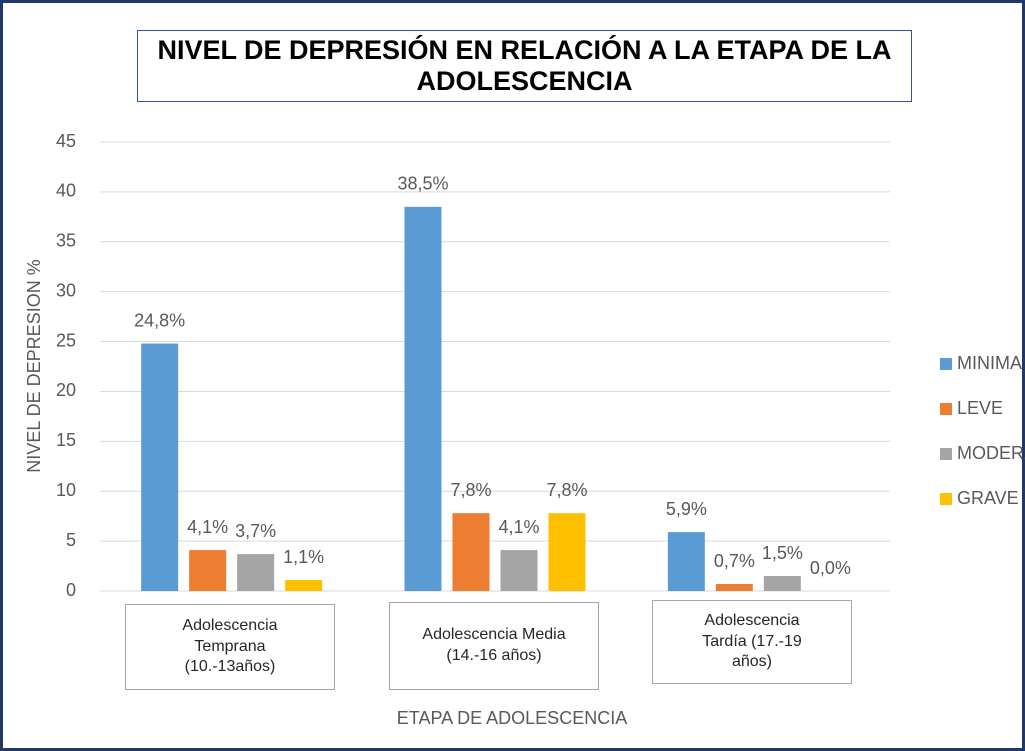 This screenshot has width=1025, height=751. Describe the element at coordinates (494, 646) in the screenshot. I see `x-tick-label: Adolescencia Media (14.-16 años)` at that location.